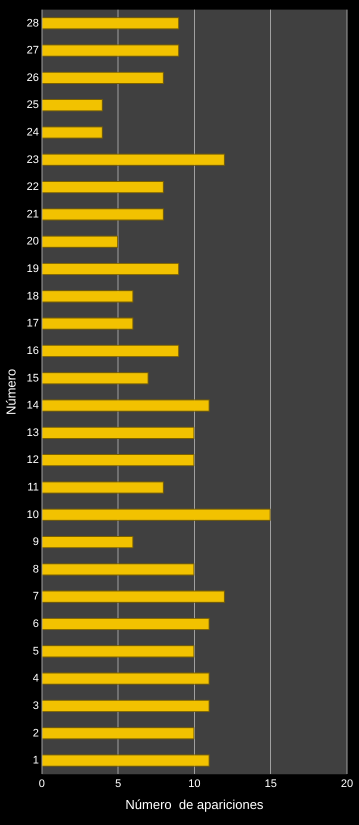  Describe the element at coordinates (35, 733) in the screenshot. I see `y-tick-label: 2` at that location.